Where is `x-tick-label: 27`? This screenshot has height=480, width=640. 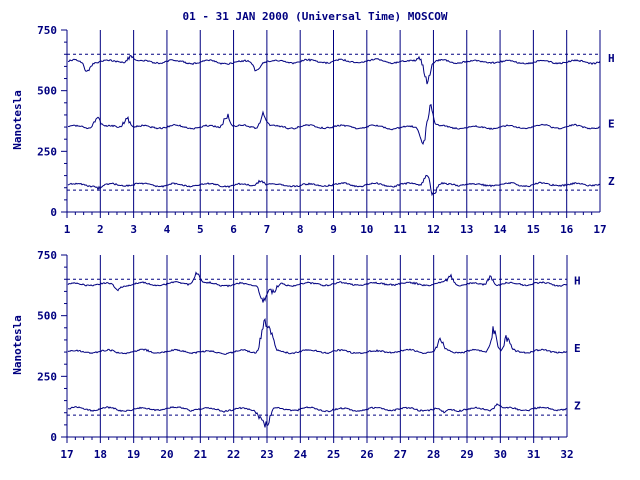
x-tick-label: 27 is located at coordinates (400, 454).